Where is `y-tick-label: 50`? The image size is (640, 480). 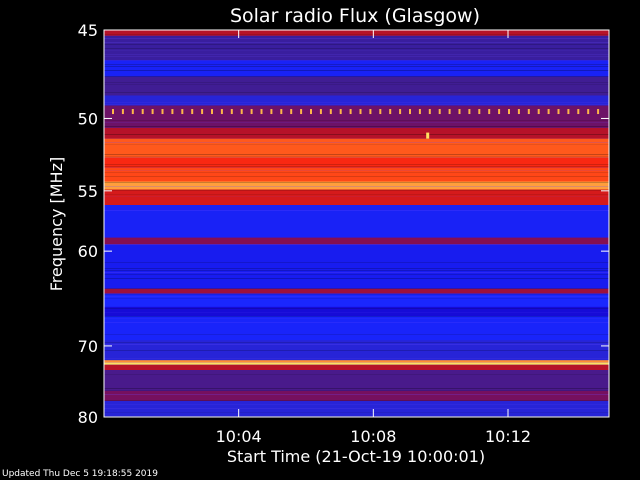
y-tick-label: 50 is located at coordinates (88, 118).